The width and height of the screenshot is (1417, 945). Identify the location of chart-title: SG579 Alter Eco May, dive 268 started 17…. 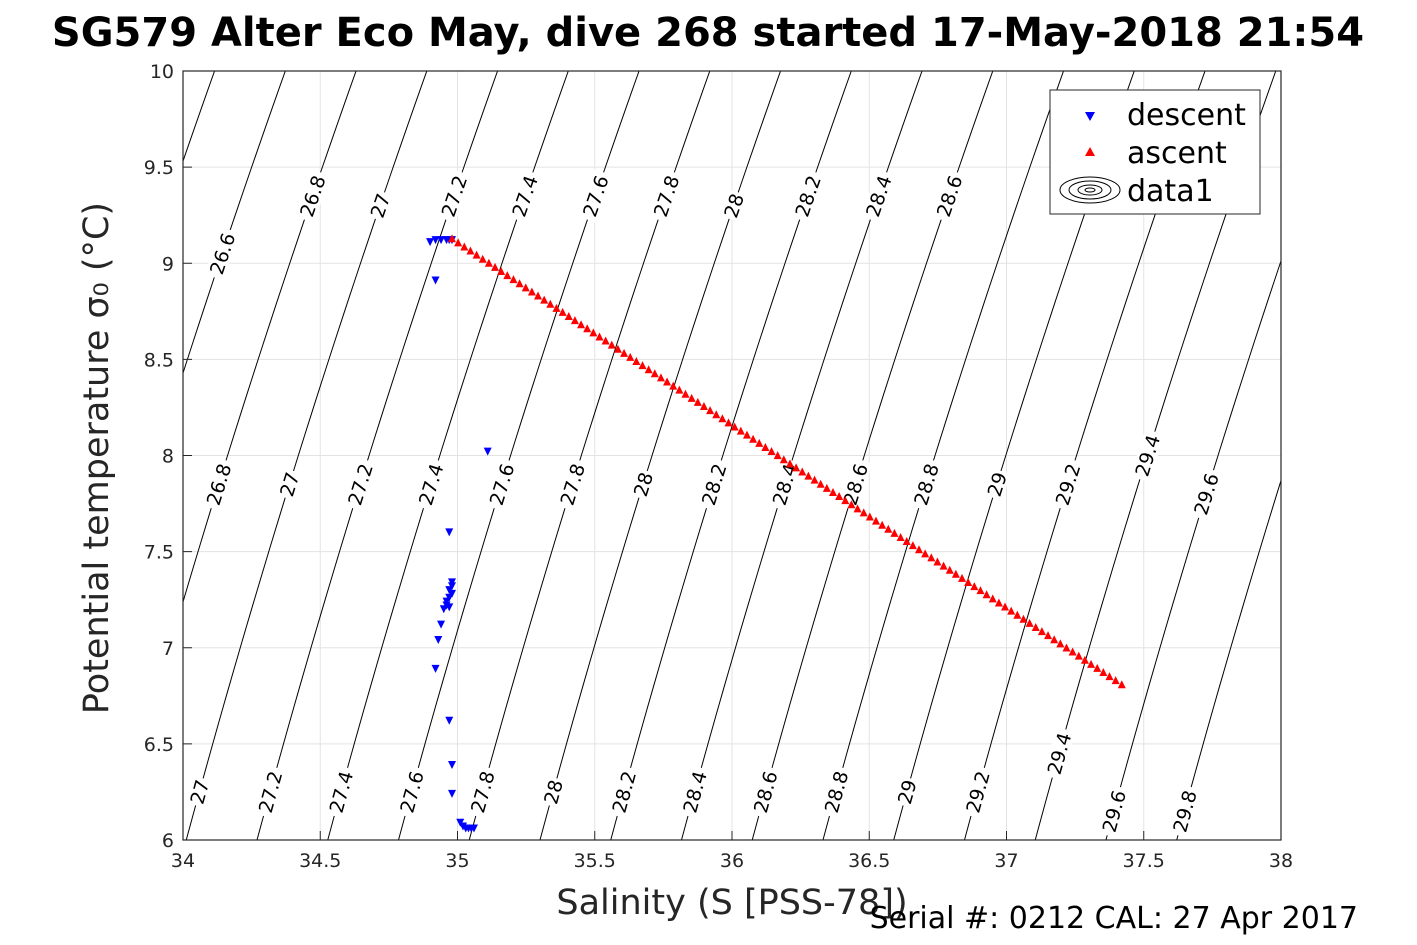
(708, 33).